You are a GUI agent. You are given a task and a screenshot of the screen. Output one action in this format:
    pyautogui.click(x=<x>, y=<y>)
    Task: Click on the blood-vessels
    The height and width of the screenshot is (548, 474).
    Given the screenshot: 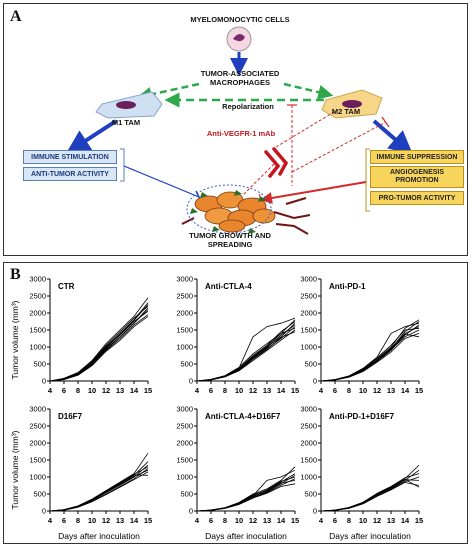 What is the action you would take?
    pyautogui.click(x=246, y=216)
    